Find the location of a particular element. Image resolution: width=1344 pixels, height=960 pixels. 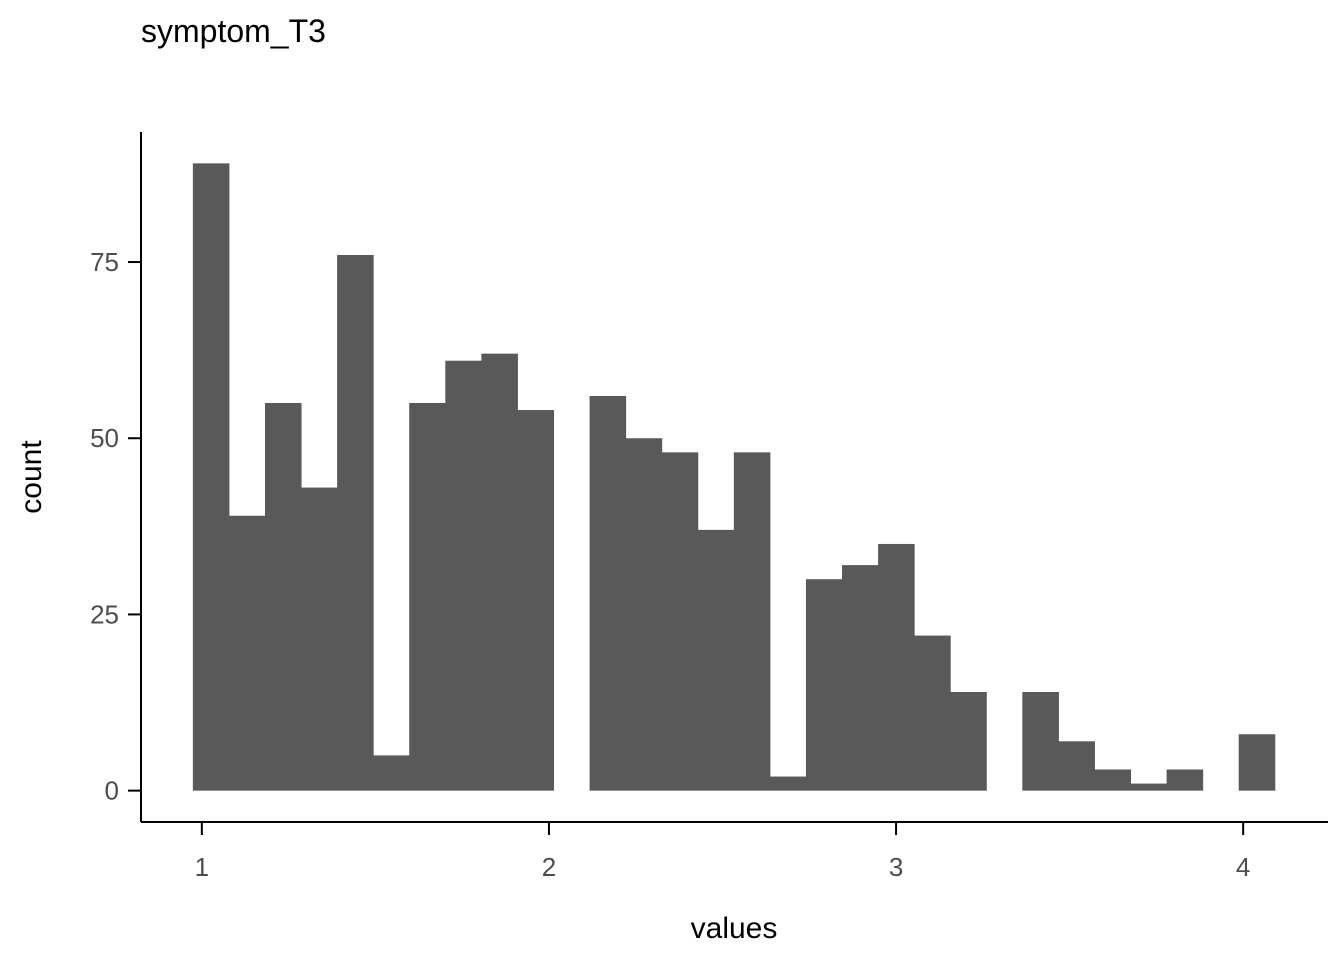

x-tick-label: 2 is located at coordinates (549, 867).